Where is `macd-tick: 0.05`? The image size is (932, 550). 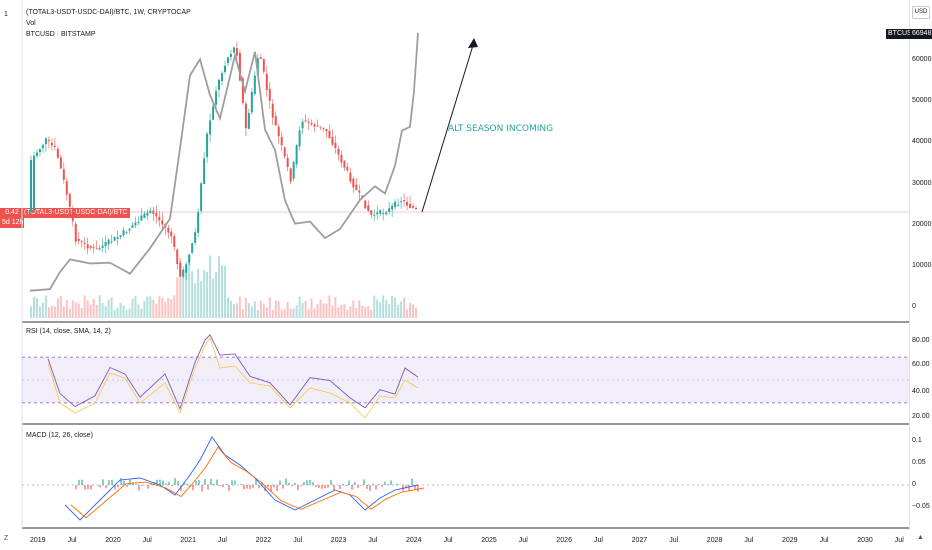 macd-tick: 0.05 is located at coordinates (919, 462).